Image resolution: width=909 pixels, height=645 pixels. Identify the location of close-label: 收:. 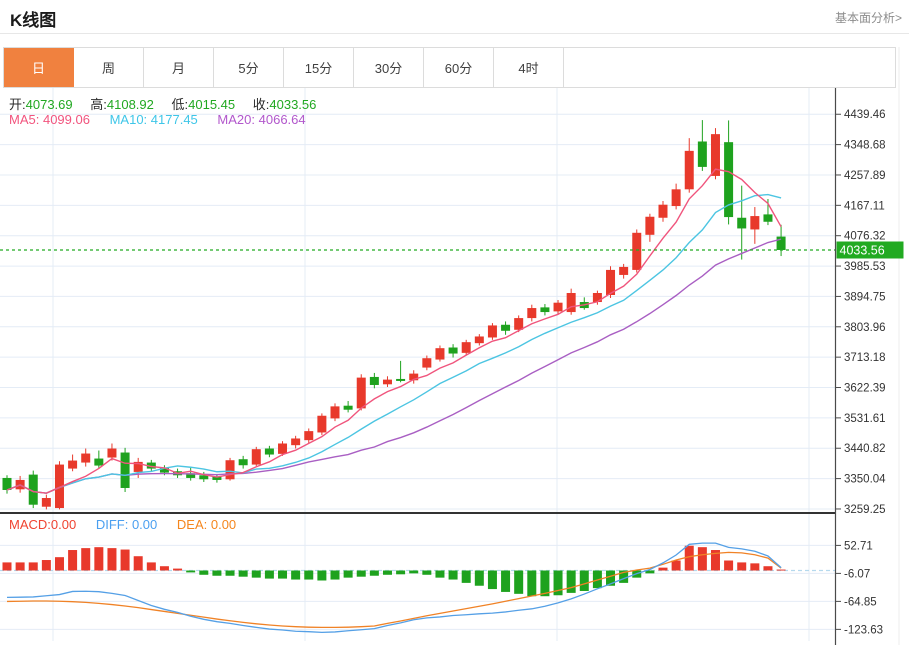
(261, 104).